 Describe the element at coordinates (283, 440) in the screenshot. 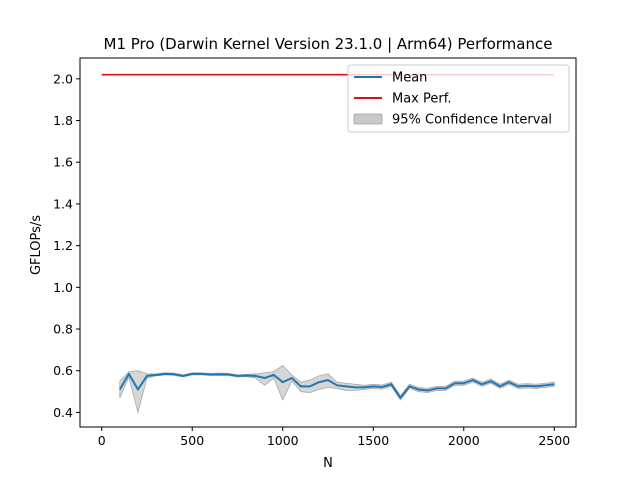

I see `x-tick-label: 1000` at that location.